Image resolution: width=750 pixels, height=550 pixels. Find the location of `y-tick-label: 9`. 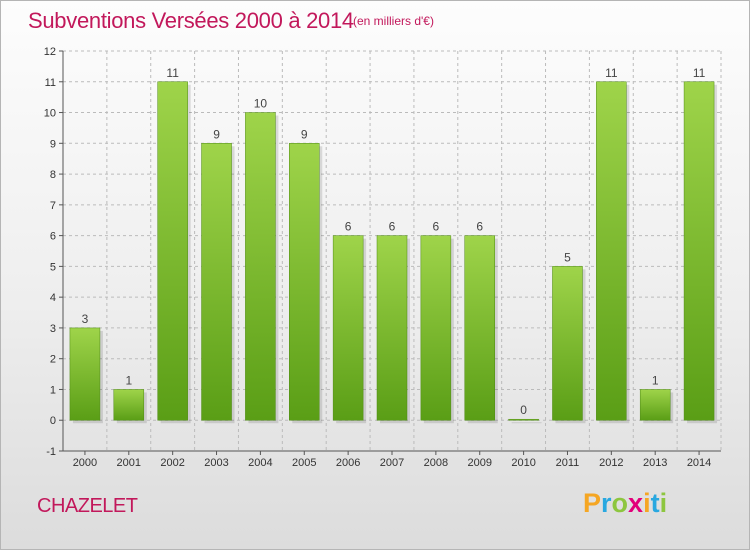

y-tick-label: 9 is located at coordinates (53, 144).